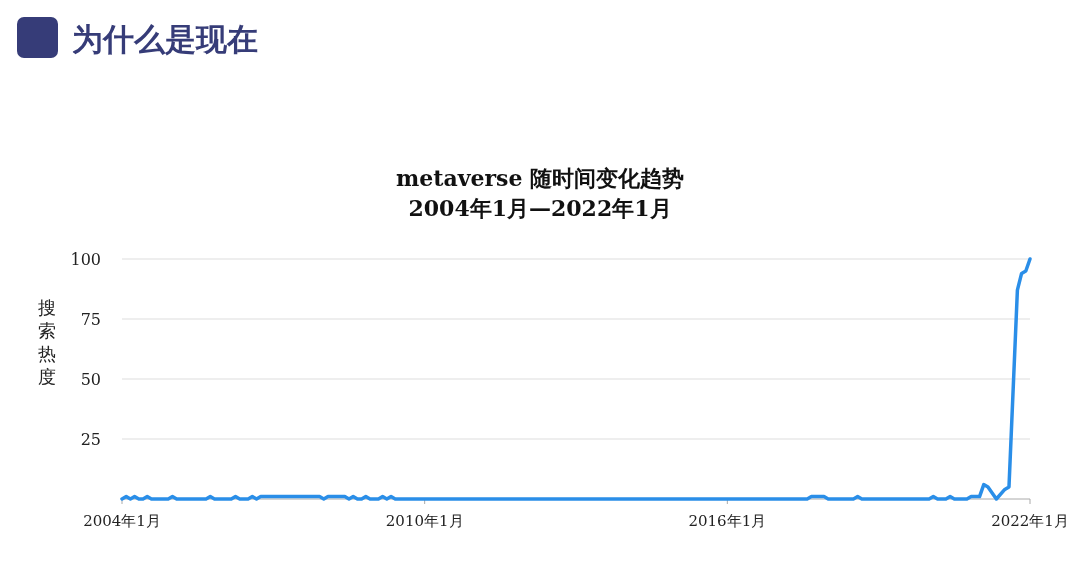 Image resolution: width=1080 pixels, height=578 pixels. What do you see at coordinates (85, 259) in the screenshot?
I see `y-tick-label: 100` at bounding box center [85, 259].